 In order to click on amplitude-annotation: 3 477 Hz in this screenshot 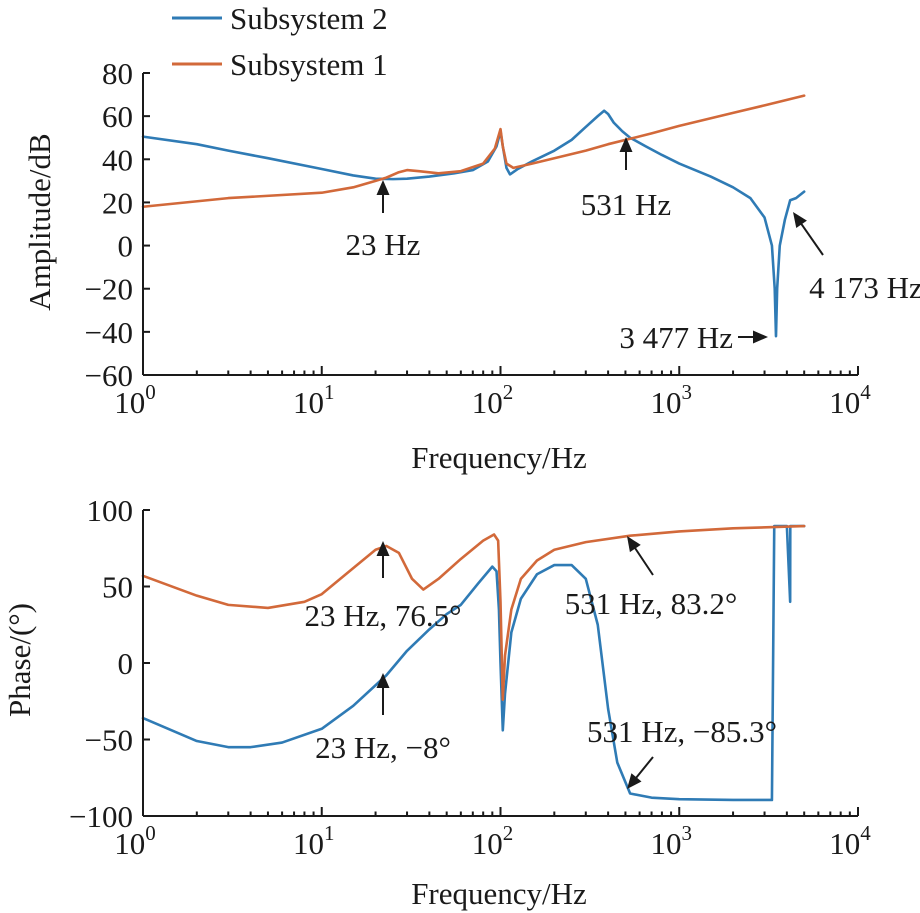, I will do `click(693, 337)`.